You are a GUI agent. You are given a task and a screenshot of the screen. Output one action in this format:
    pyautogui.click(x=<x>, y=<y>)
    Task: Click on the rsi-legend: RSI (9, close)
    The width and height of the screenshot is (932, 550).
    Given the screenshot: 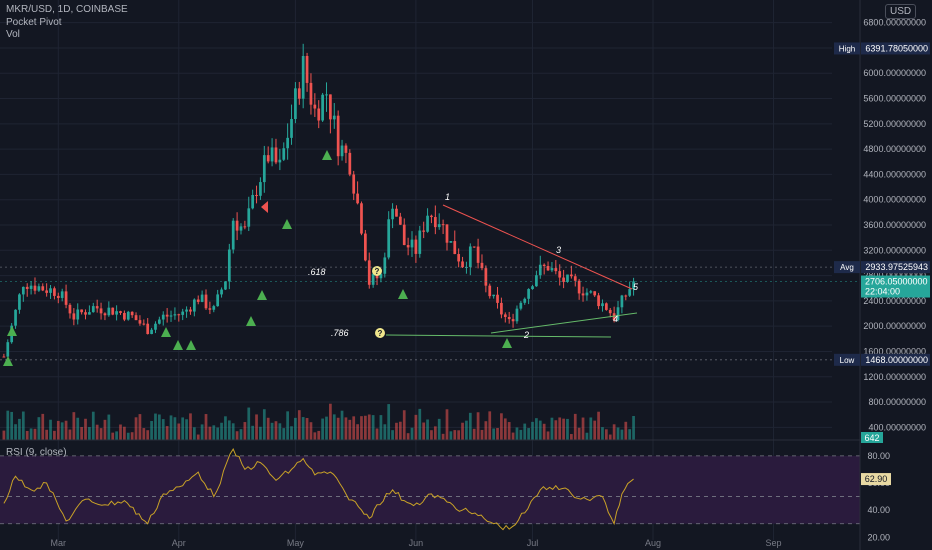 What is the action you would take?
    pyautogui.click(x=36, y=452)
    